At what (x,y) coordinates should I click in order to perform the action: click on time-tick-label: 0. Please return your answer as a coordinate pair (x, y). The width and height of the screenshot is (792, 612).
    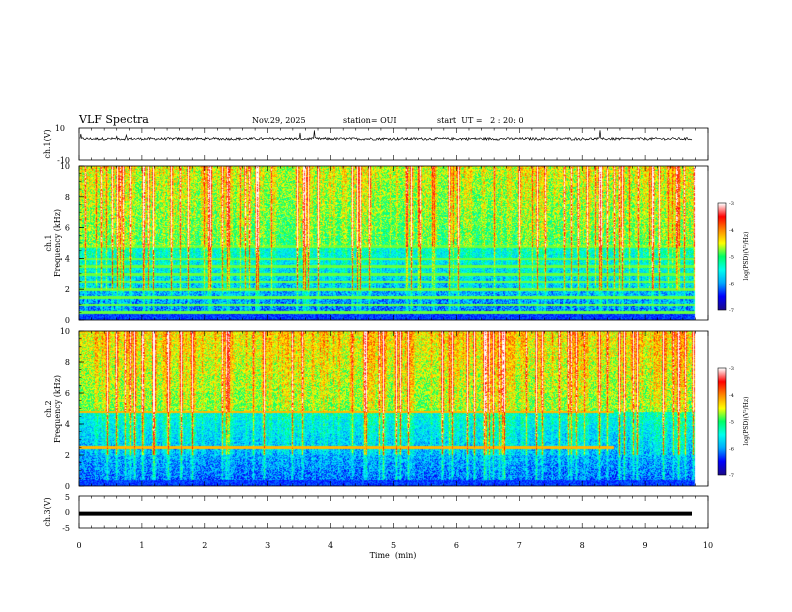
    Looking at the image, I should click on (78, 545).